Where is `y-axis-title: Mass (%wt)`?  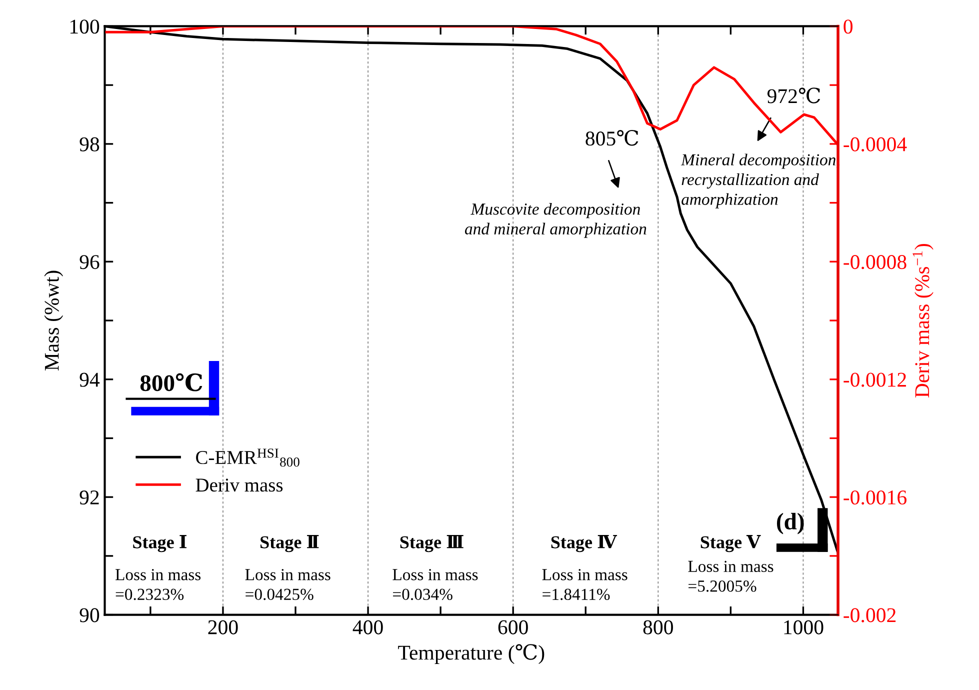
y-axis-title: Mass (%wt) is located at coordinates (54, 320).